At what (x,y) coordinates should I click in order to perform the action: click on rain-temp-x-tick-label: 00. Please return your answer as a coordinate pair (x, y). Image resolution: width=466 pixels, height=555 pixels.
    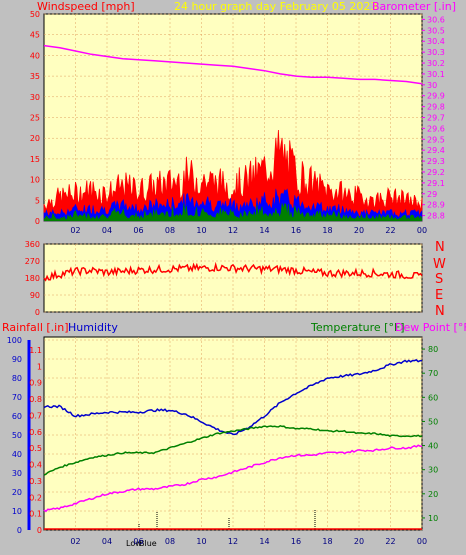
    Looking at the image, I should click on (422, 541).